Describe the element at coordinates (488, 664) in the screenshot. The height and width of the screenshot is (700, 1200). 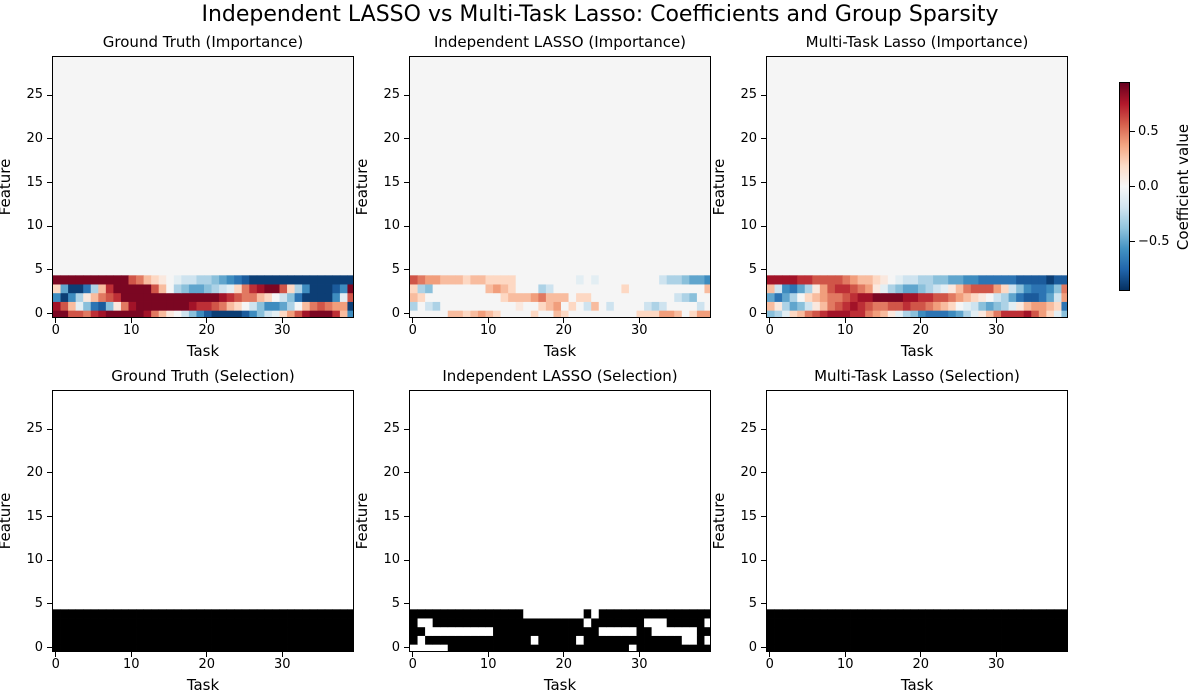
I see `x-tick-label: 10` at that location.